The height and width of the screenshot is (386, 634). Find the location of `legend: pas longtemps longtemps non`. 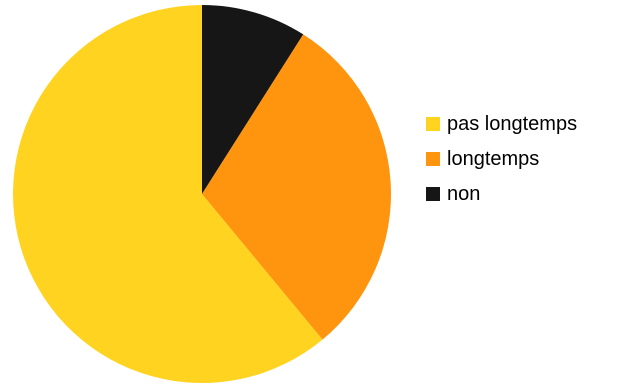

legend: pas longtemps longtemps non is located at coordinates (501, 158).